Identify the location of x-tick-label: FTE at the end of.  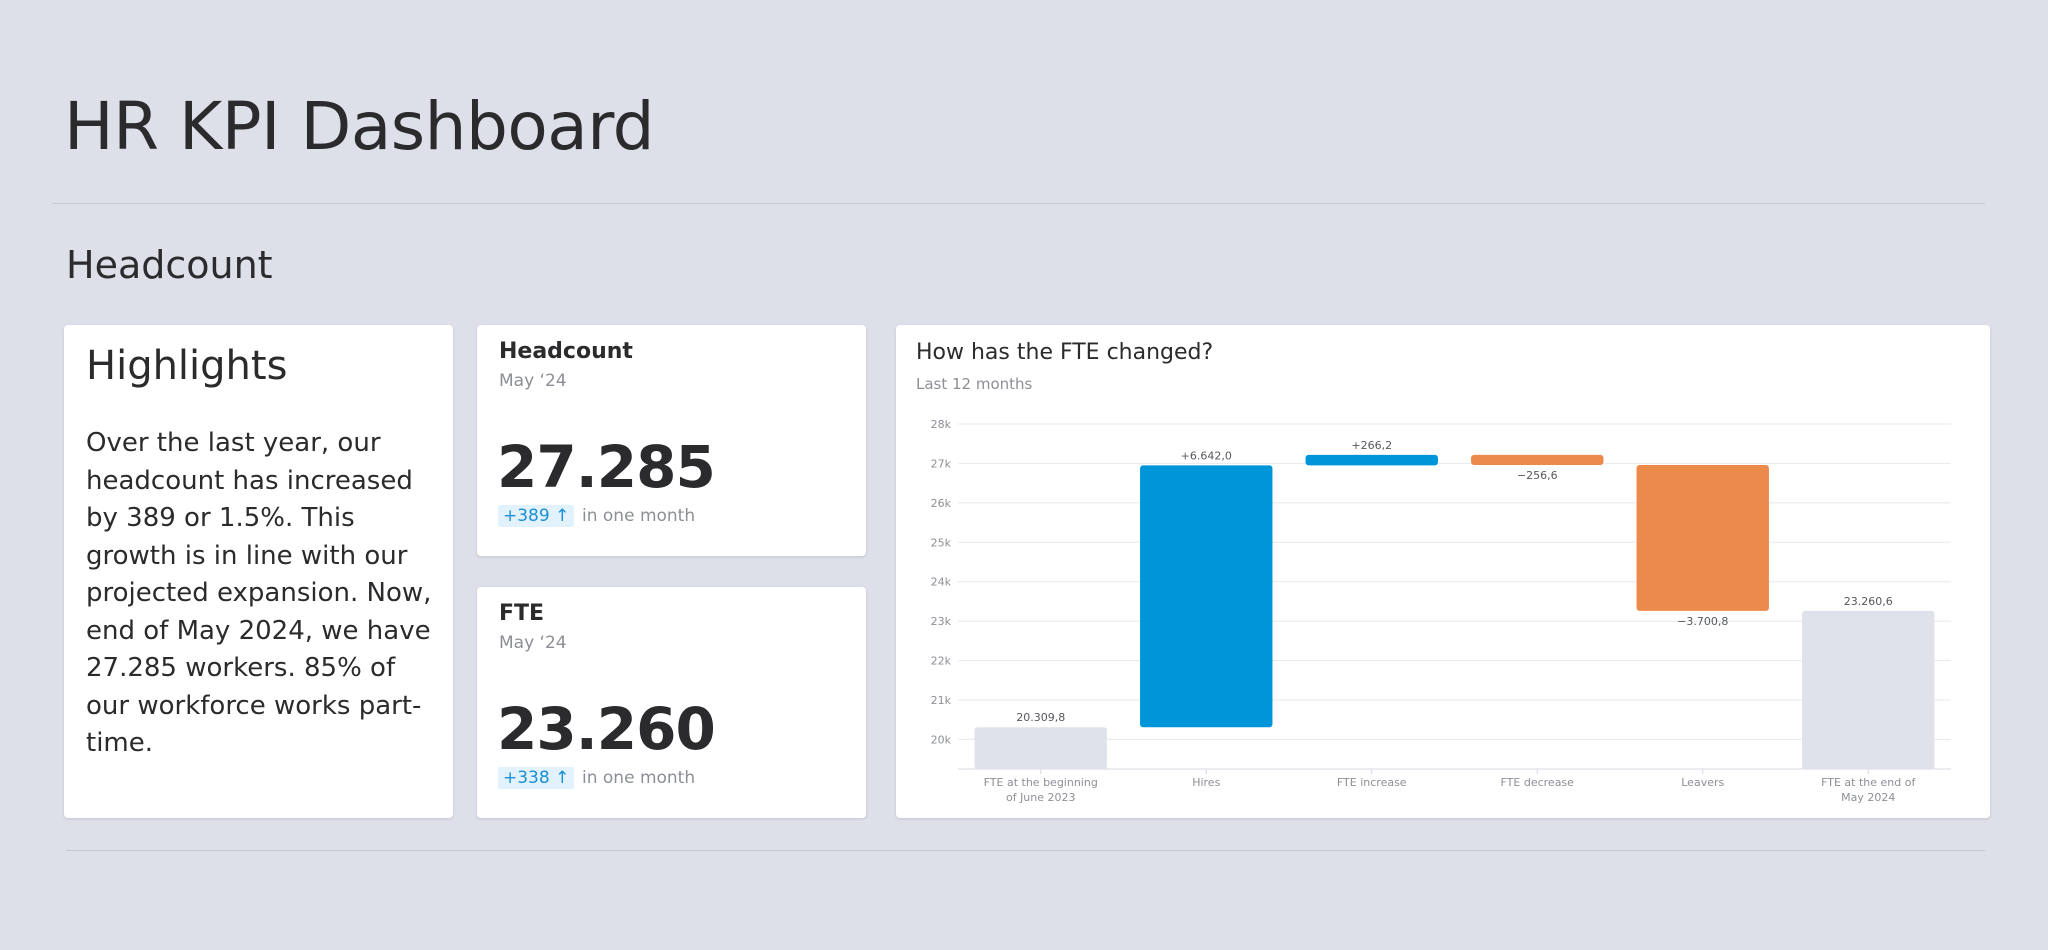
(1868, 782).